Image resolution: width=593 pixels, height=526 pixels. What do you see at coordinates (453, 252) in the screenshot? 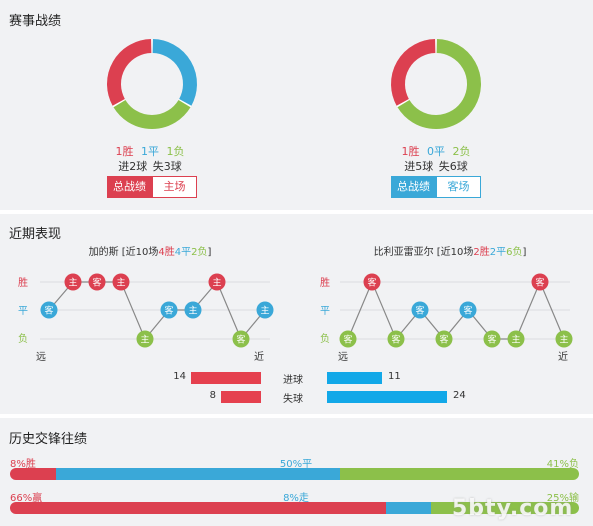
I see `right-summary-prefix: [近10场` at bounding box center [453, 252].